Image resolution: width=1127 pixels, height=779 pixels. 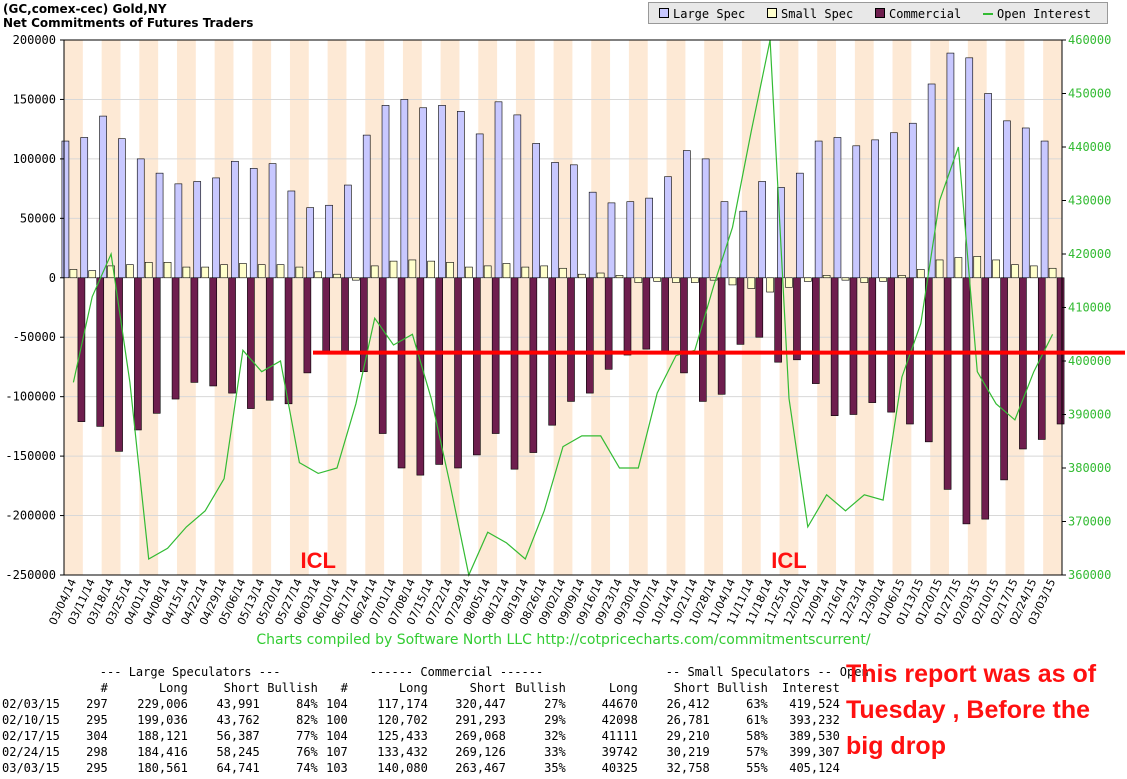 I want to click on table-cell: 44670, so click(x=619, y=704).